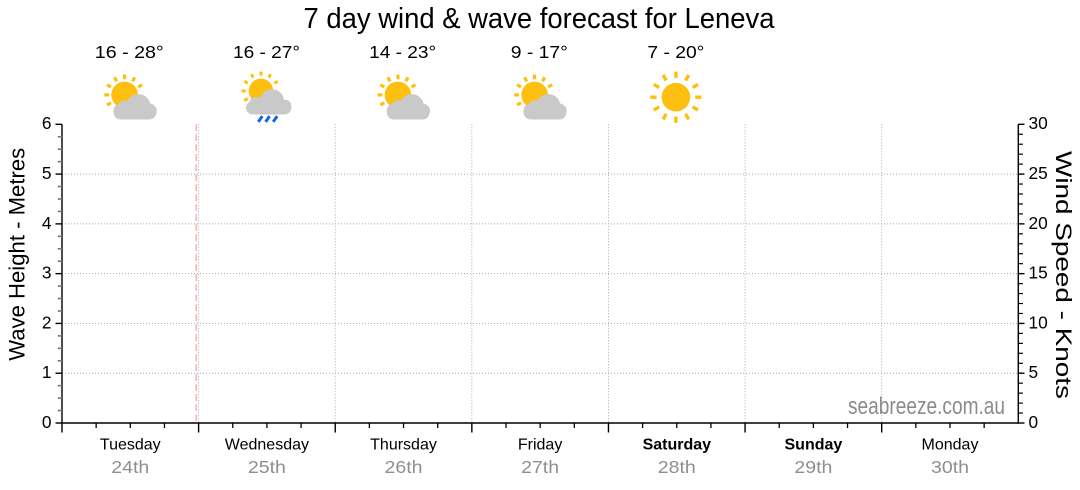  I want to click on svg-text: 25, so click(1038, 173).